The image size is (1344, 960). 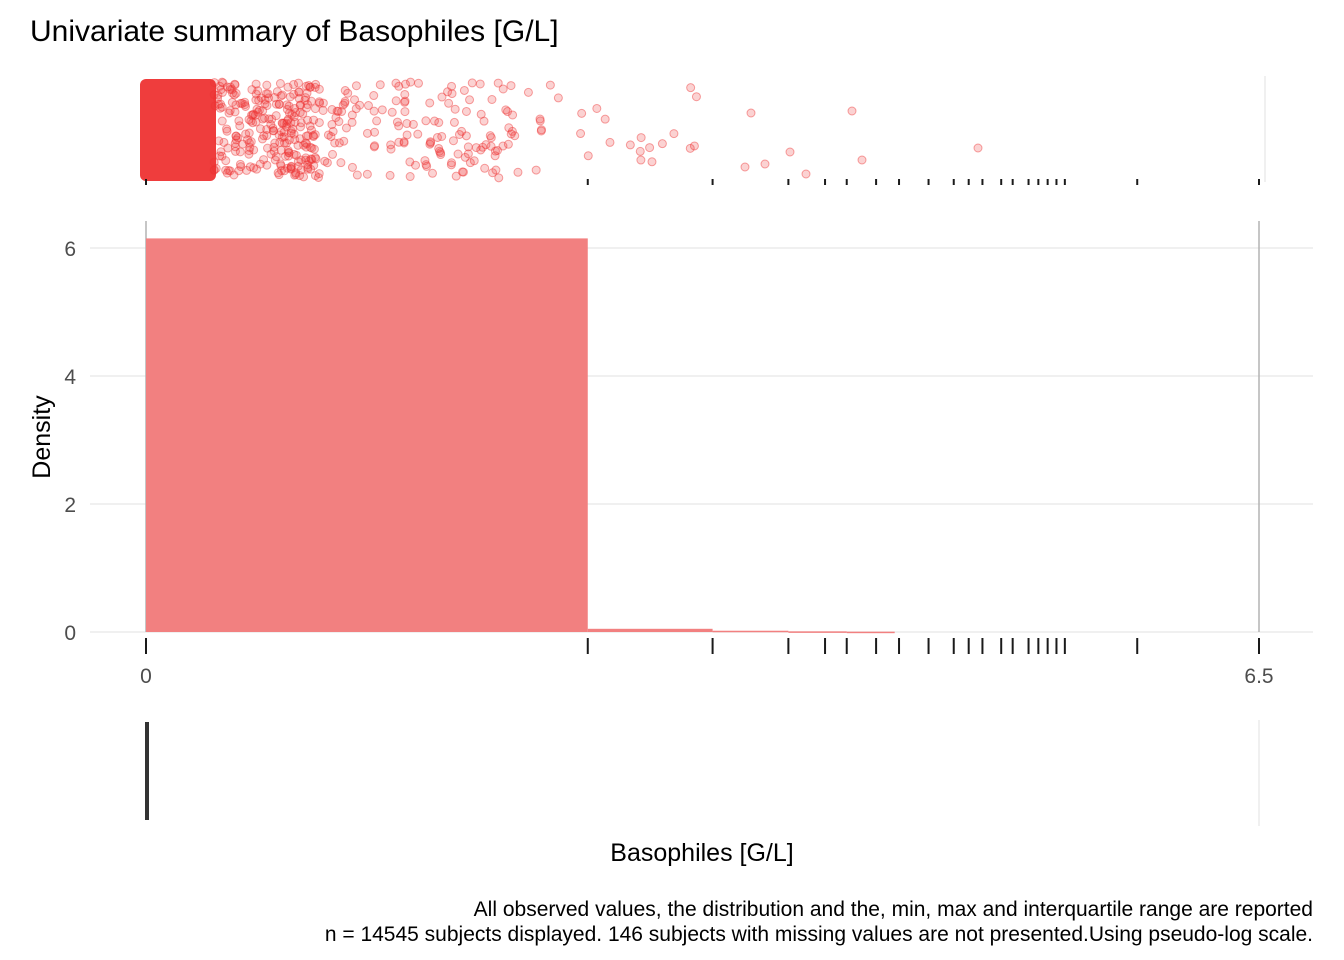 I want to click on y-axis-title: Density, so click(x=42, y=437).